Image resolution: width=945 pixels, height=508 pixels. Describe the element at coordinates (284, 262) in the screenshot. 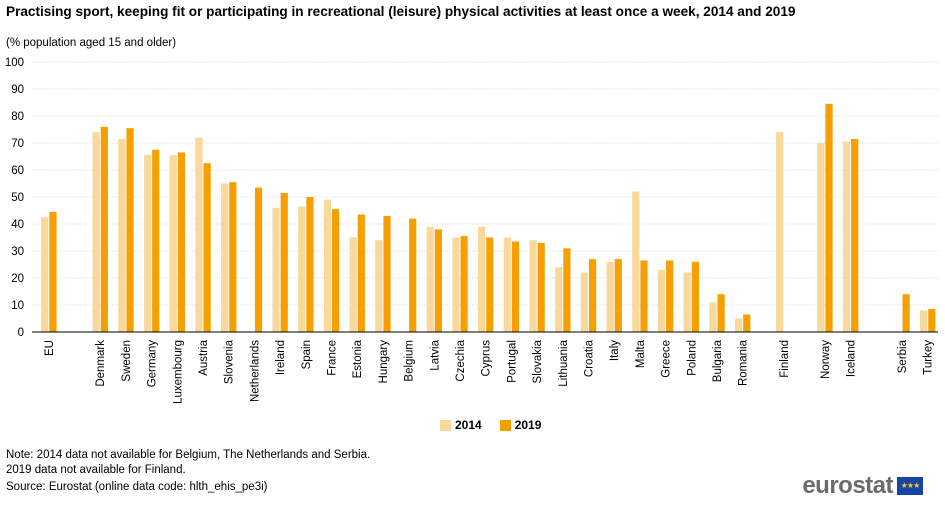

I see `bar-2019-ireland` at that location.